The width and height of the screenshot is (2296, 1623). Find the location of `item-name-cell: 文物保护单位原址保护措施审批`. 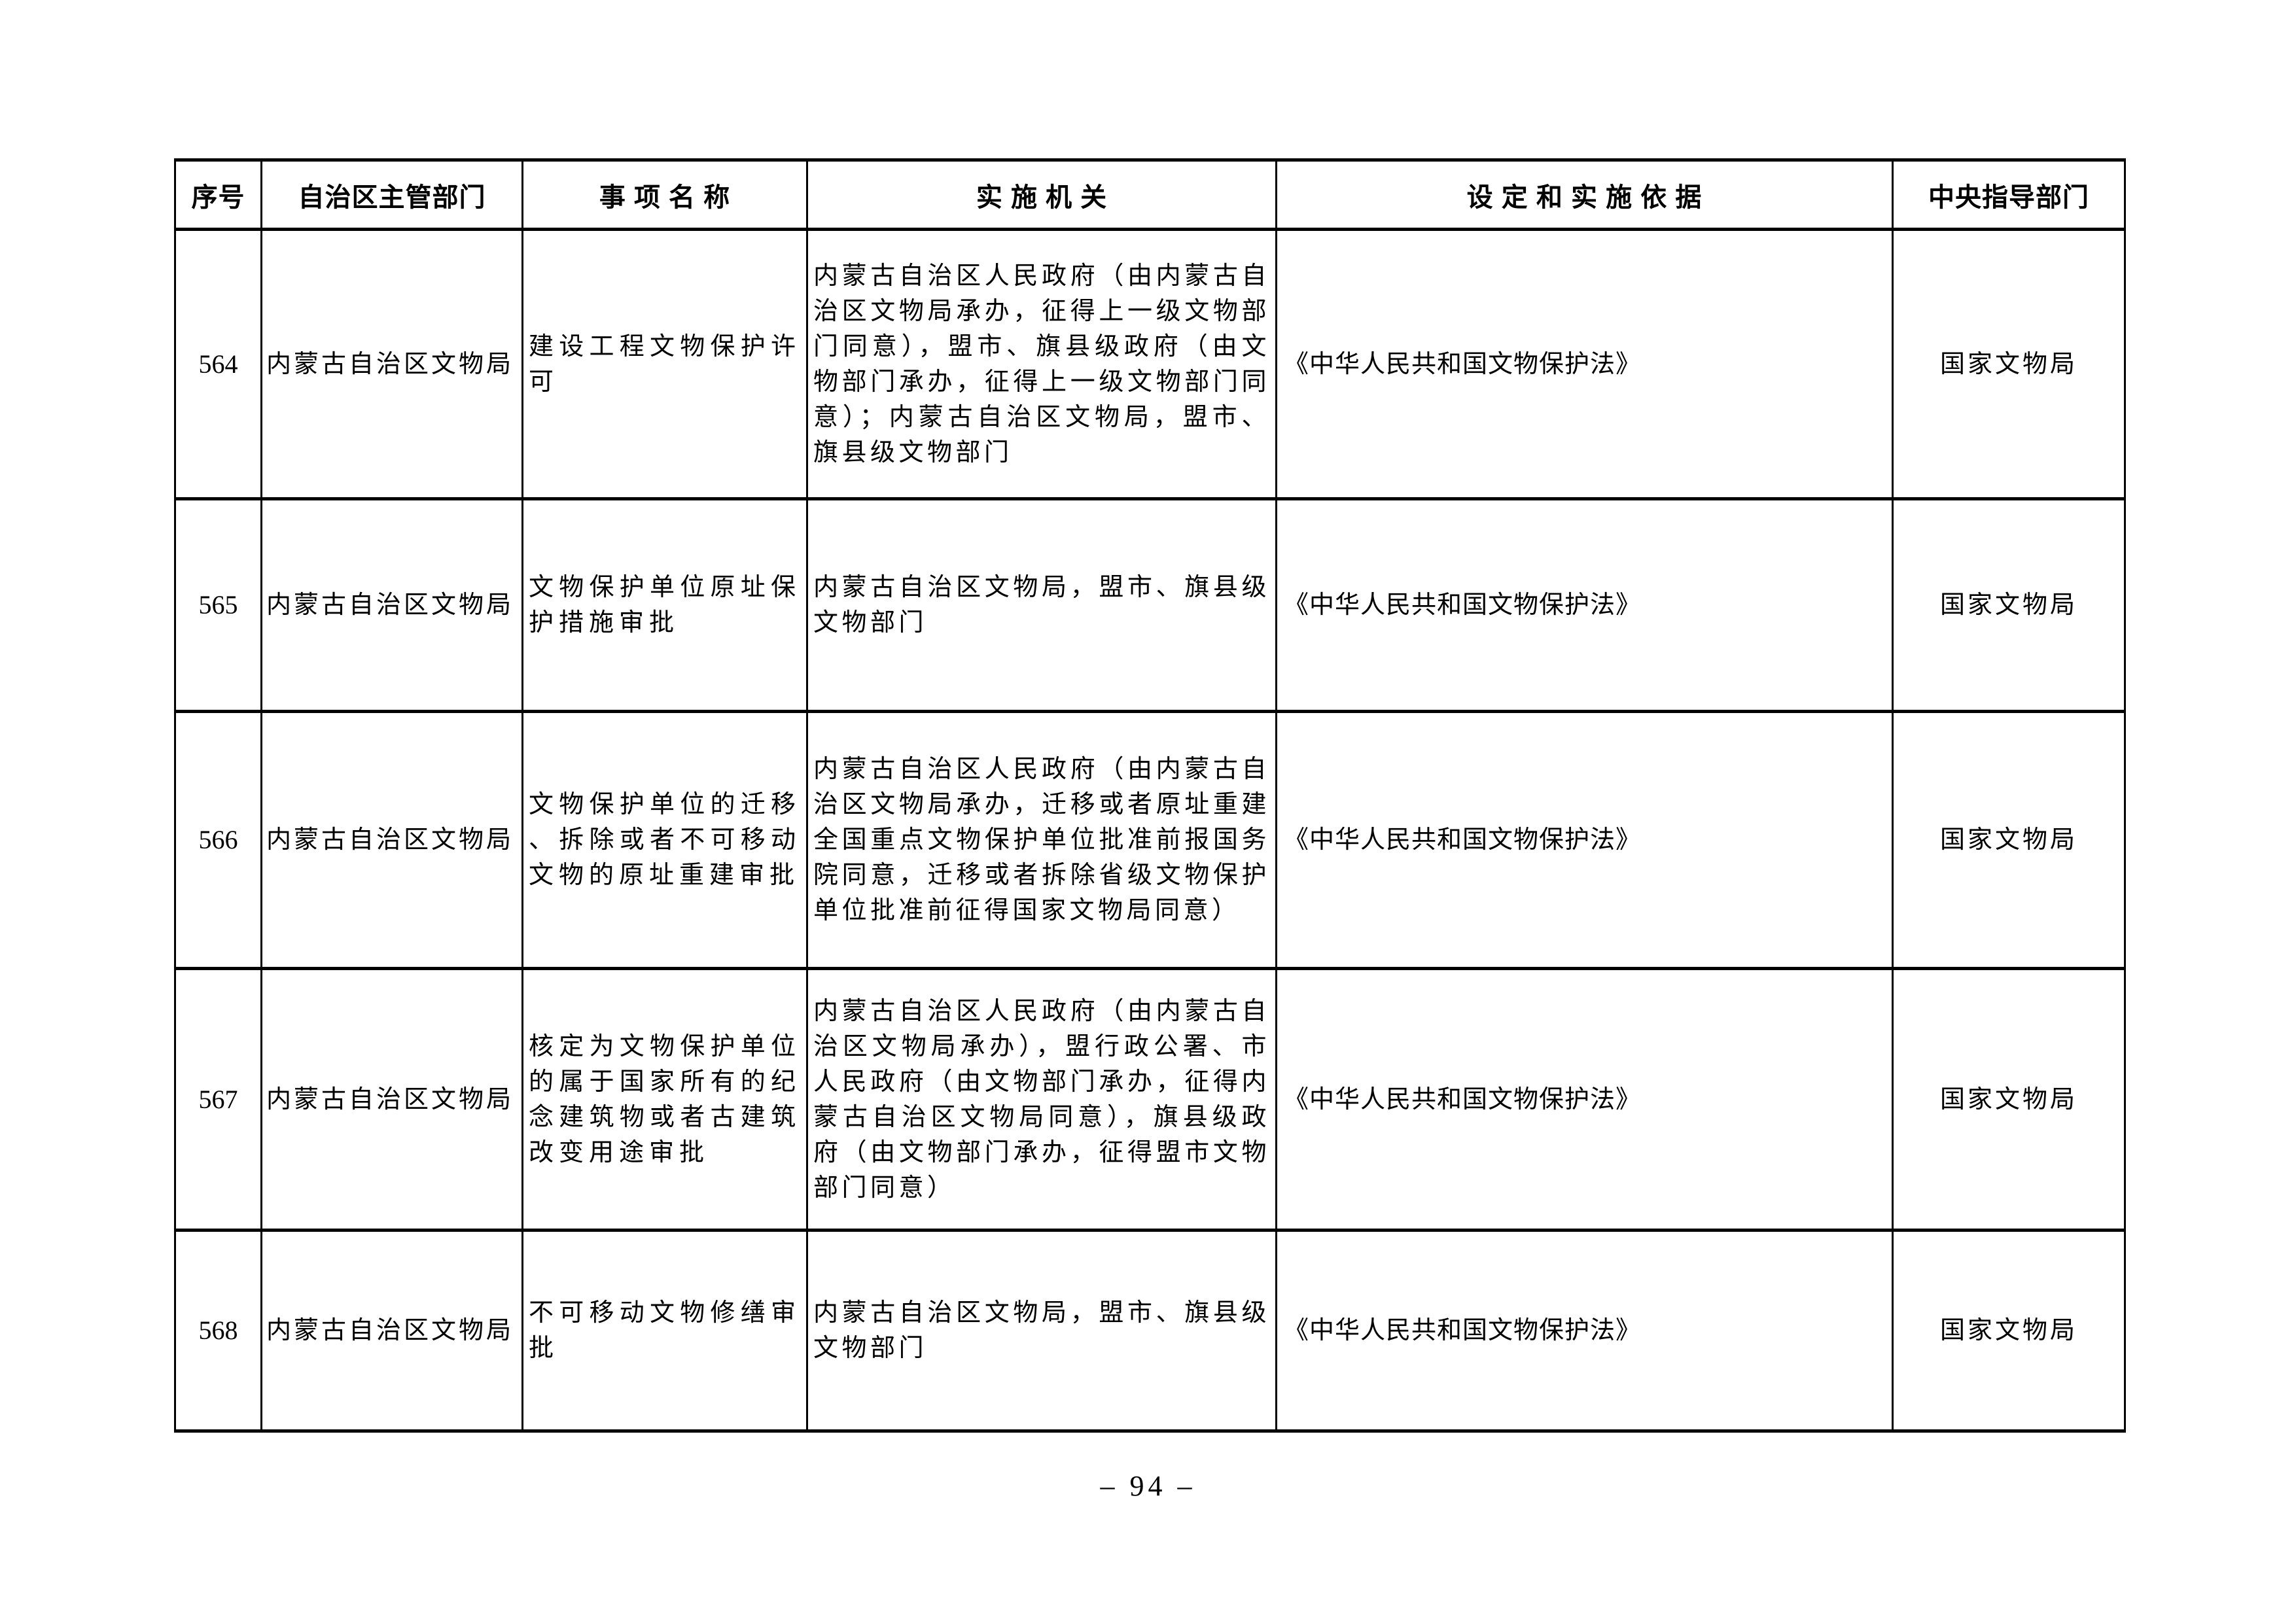

item-name-cell: 文物保护单位原址保护措施审批 is located at coordinates (665, 605).